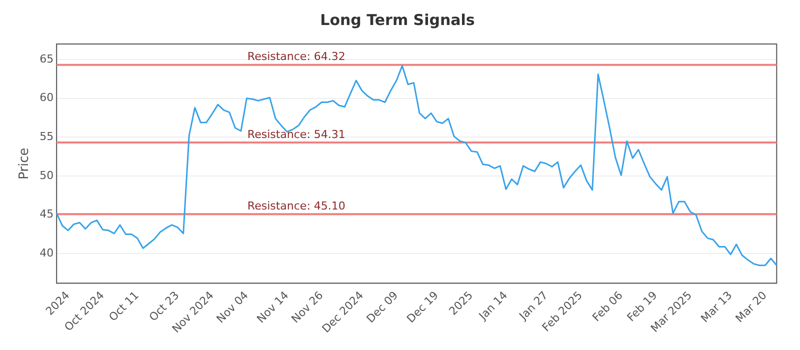 This screenshot has height=350, width=800. Describe the element at coordinates (608, 306) in the screenshot. I see `x-tick-label: Feb 06` at that location.